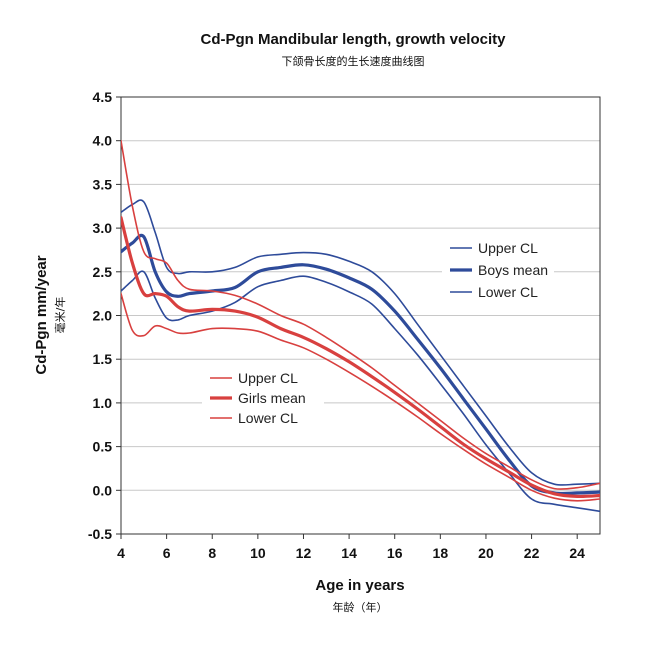 This screenshot has height=650, width=650. Describe the element at coordinates (513, 270) in the screenshot. I see `legend-label: Boys mean` at that location.